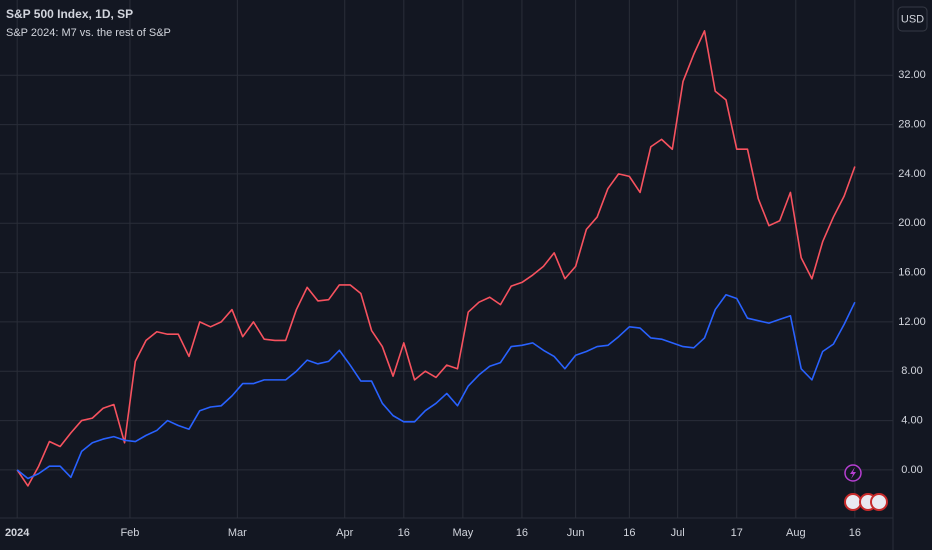 This screenshot has height=550, width=932. Describe the element at coordinates (129, 533) in the screenshot. I see `x-tick-label: Feb` at that location.